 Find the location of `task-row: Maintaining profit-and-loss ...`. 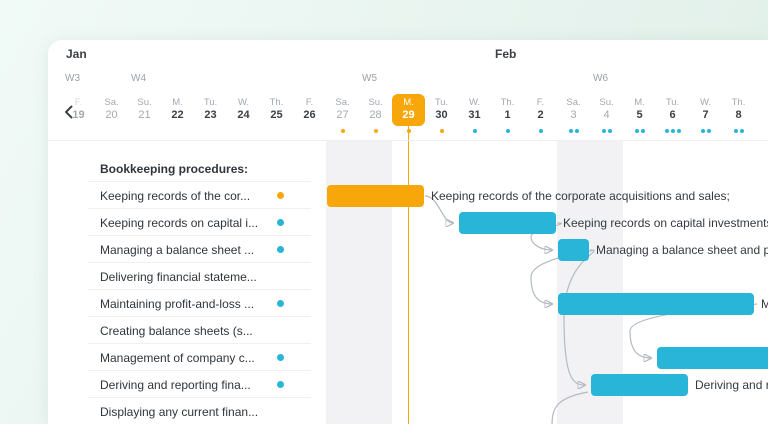

task-row: Maintaining profit-and-loss ... is located at coordinates (180, 303).